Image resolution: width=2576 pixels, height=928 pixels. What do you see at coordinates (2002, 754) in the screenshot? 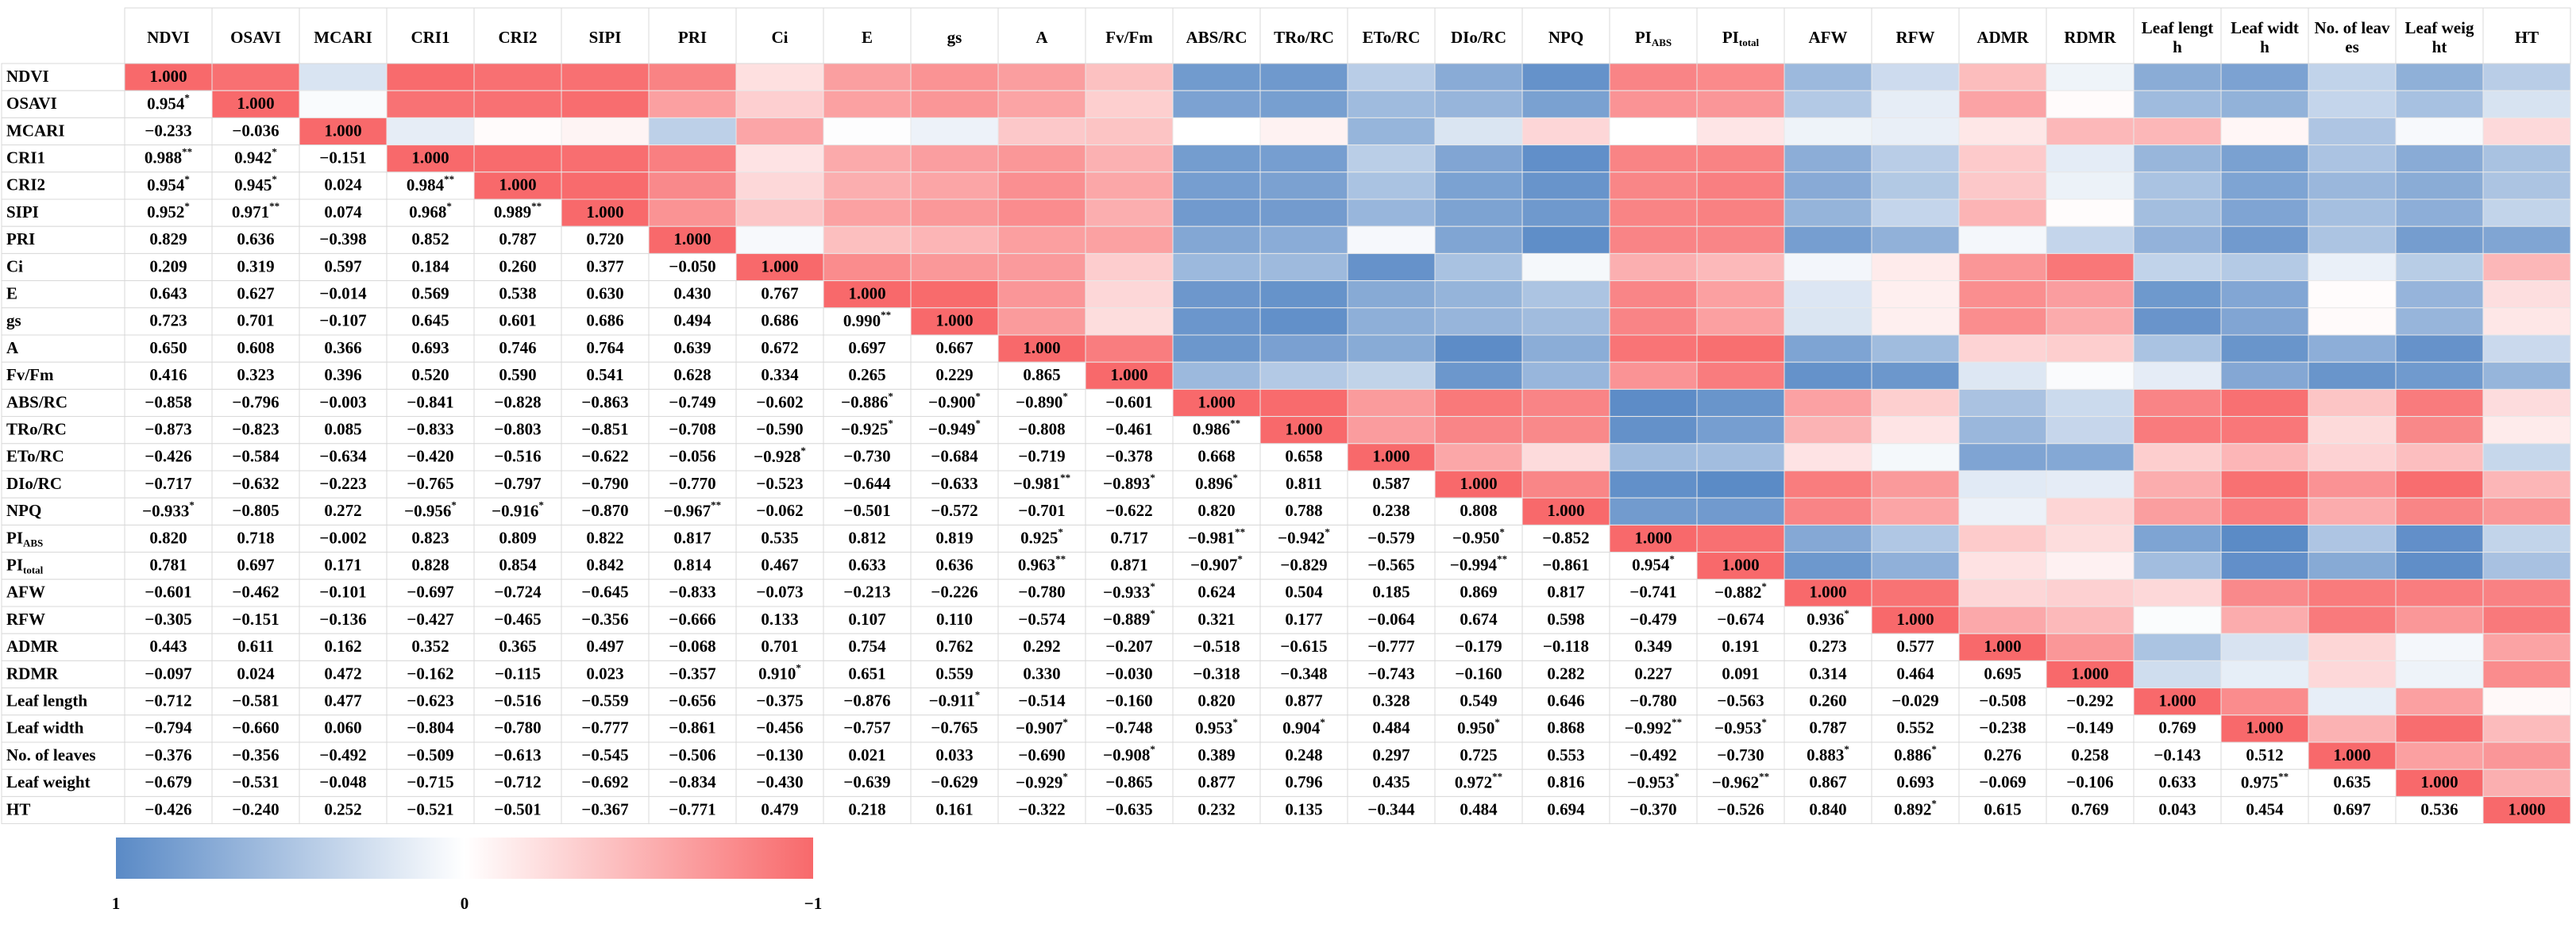
I see `cell-value: 0.276` at bounding box center [2002, 754].